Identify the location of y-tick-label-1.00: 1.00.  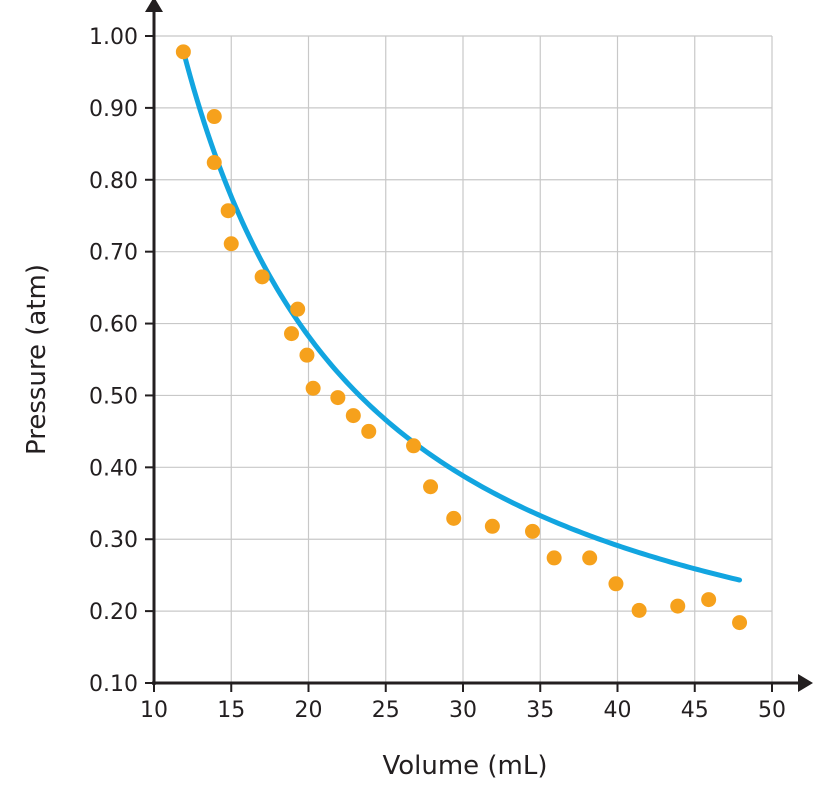
(113, 37).